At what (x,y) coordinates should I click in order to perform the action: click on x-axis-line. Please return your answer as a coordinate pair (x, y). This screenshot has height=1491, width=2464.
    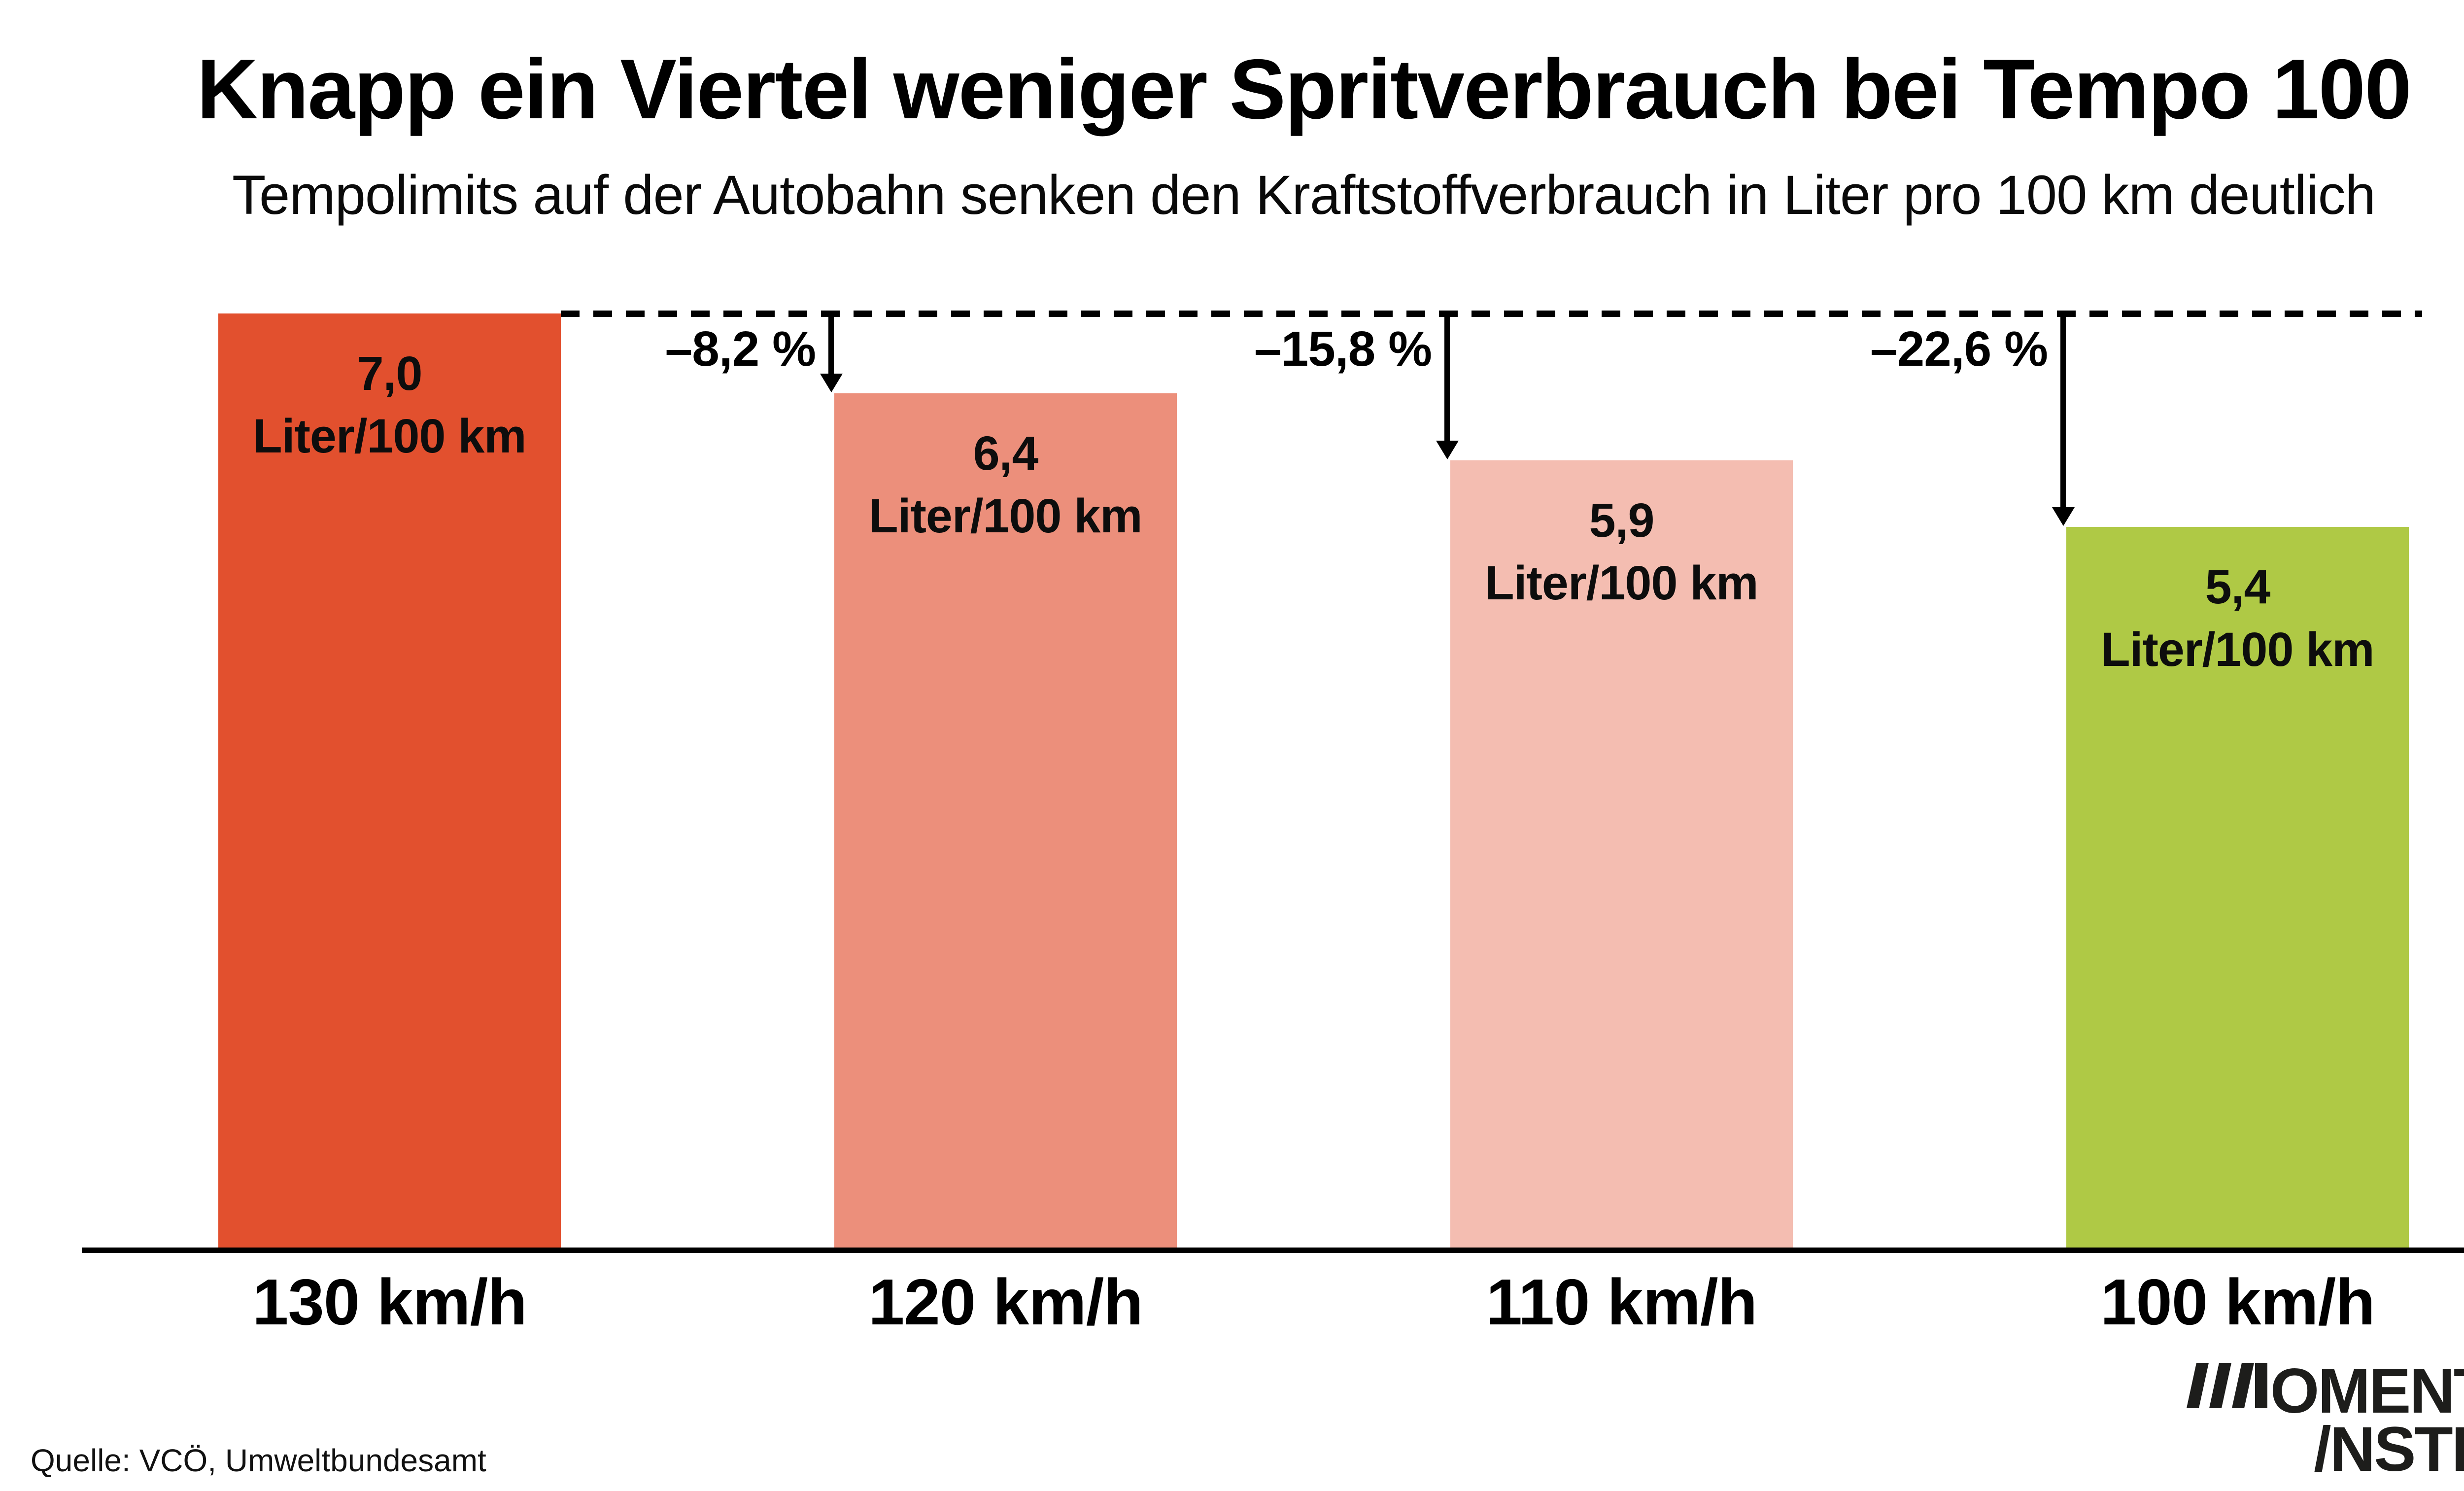
    Looking at the image, I should click on (1273, 1250).